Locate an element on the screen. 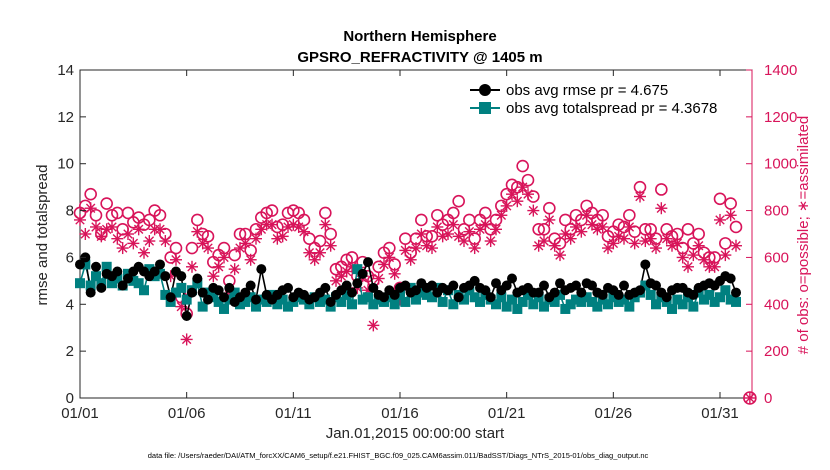 The image size is (830, 470). y-tick-label-right: 1400 is located at coordinates (780, 70).